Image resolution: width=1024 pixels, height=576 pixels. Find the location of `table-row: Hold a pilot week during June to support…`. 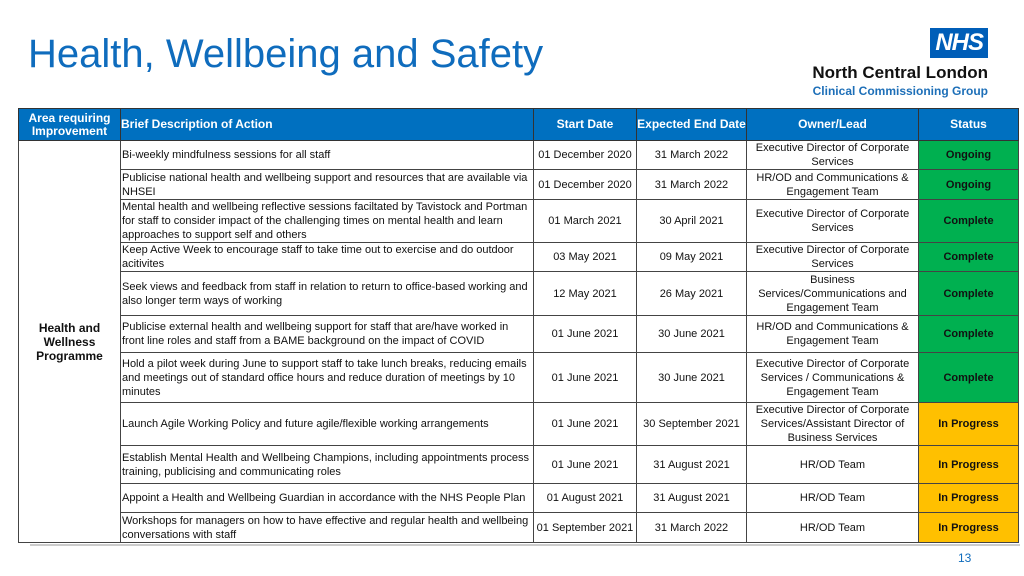

table-row: Hold a pilot week during June to support… is located at coordinates (519, 377).